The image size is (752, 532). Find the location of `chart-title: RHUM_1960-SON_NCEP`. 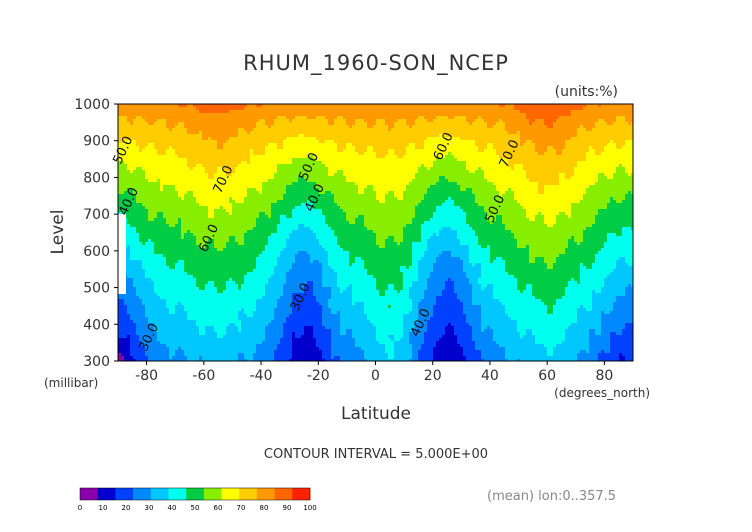

chart-title: RHUM_1960-SON_NCEP is located at coordinates (376, 63).